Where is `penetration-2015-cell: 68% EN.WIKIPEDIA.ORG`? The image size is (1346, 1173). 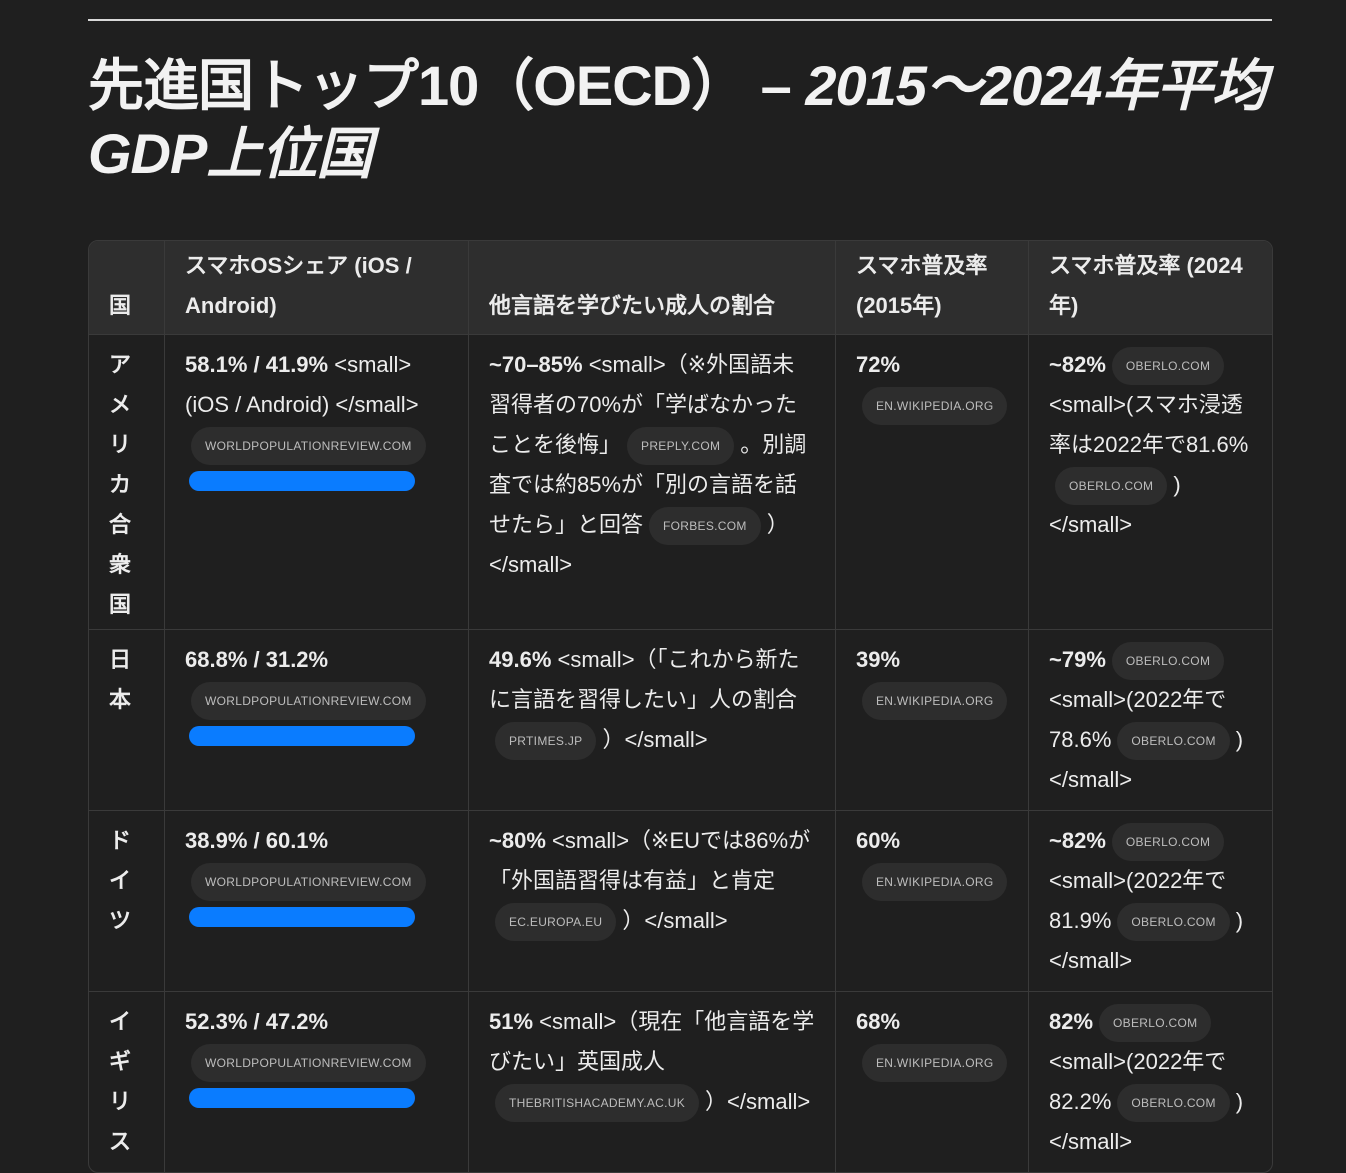
penetration-2015-cell: 68% EN.WIKIPEDIA.ORG is located at coordinates (931, 1082).